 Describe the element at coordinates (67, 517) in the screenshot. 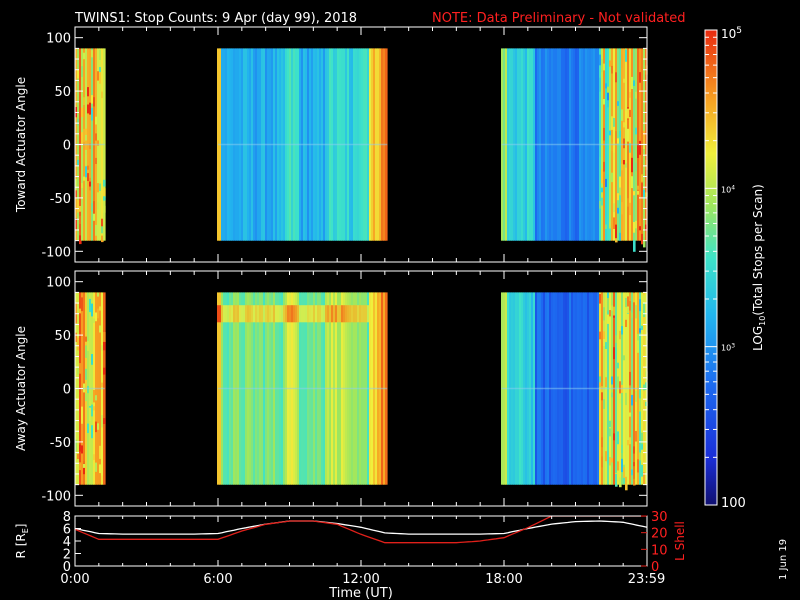

I see `y-tick-label: 8` at that location.